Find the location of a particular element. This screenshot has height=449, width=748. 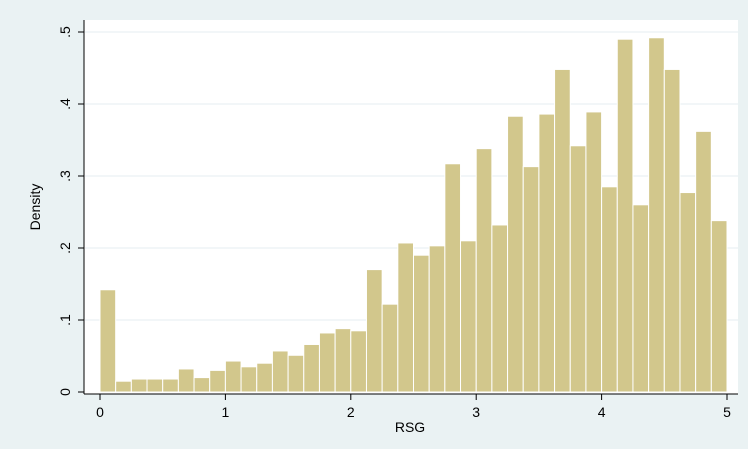

x-tick-label: 1 is located at coordinates (226, 412).